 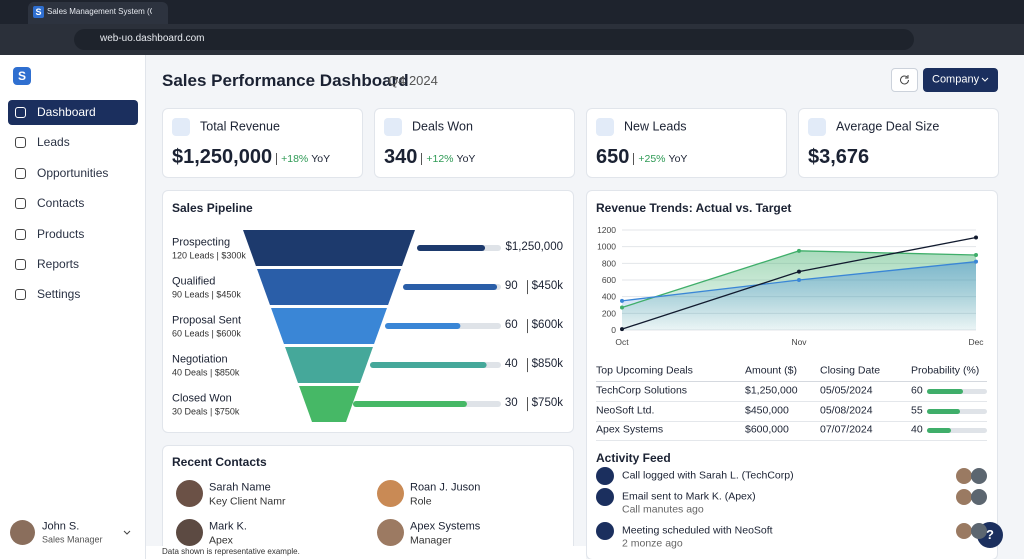 What do you see at coordinates (413, 81) in the screenshot?
I see `period: Q4 2024` at bounding box center [413, 81].